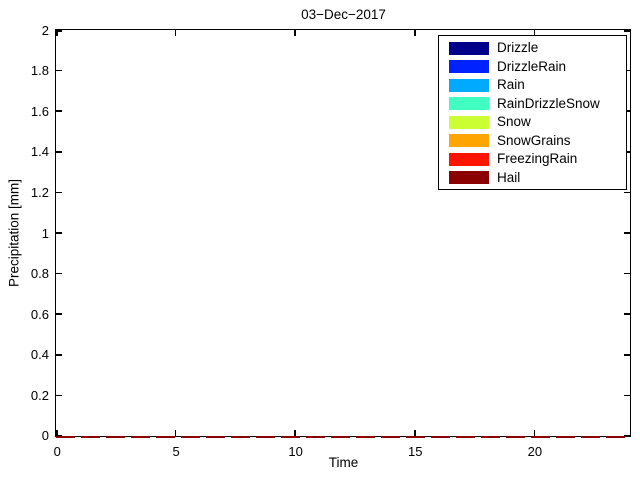 Image resolution: width=640 pixels, height=480 pixels. I want to click on y-tick-label: 0.6, so click(39, 314).